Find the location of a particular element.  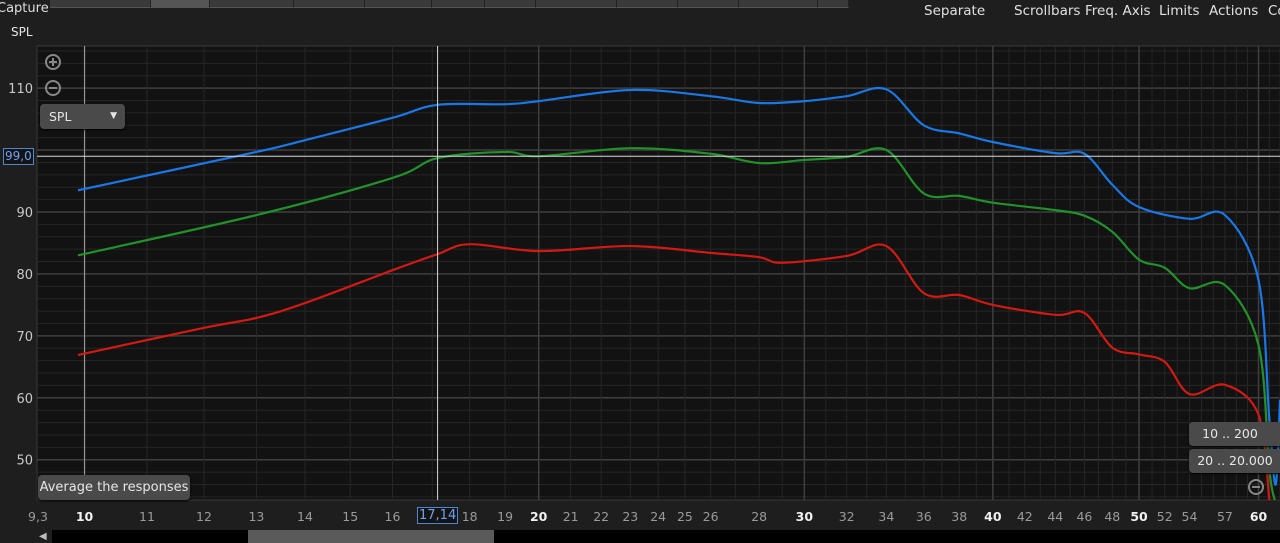

menu-actions: Actions is located at coordinates (1234, 11).